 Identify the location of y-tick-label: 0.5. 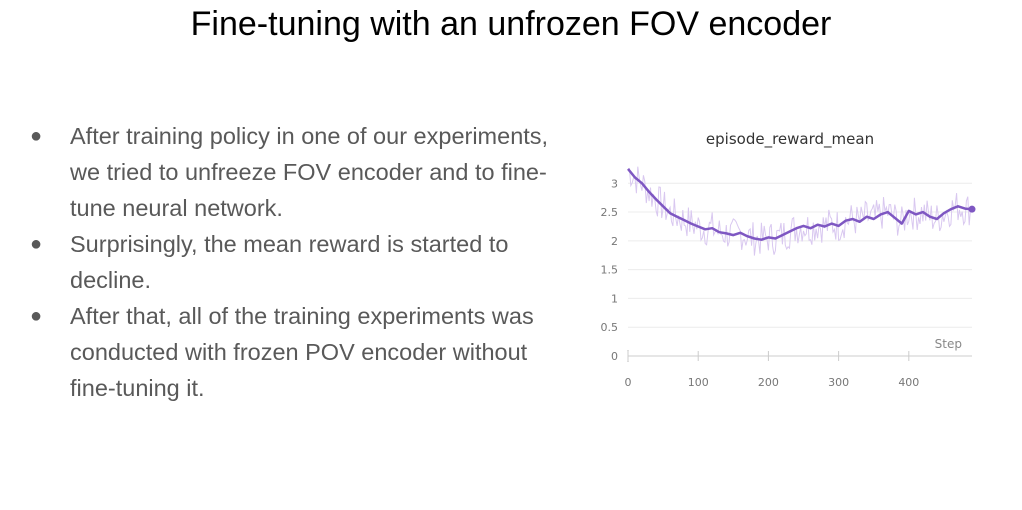
(610, 327).